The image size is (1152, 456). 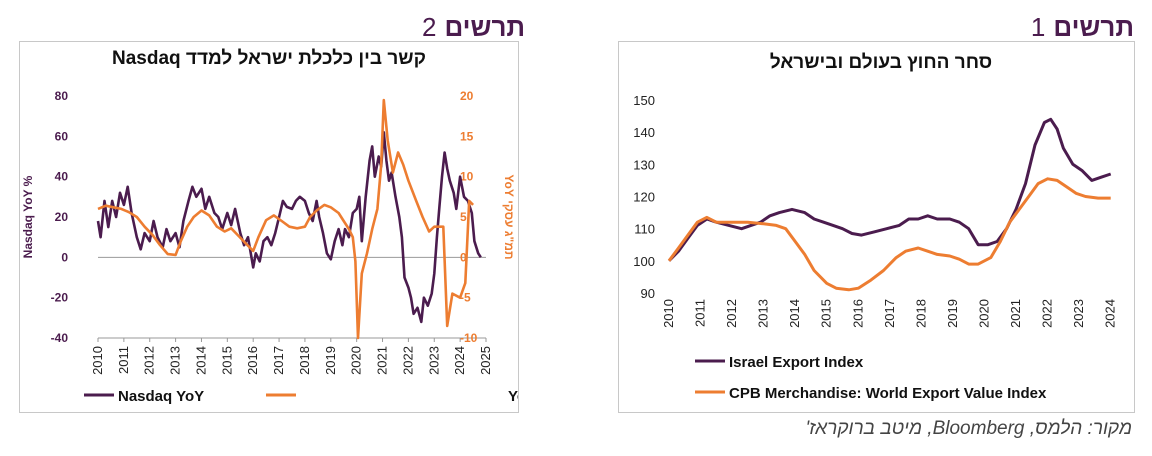 I want to click on y2-tick-label: -5, so click(x=465, y=298).